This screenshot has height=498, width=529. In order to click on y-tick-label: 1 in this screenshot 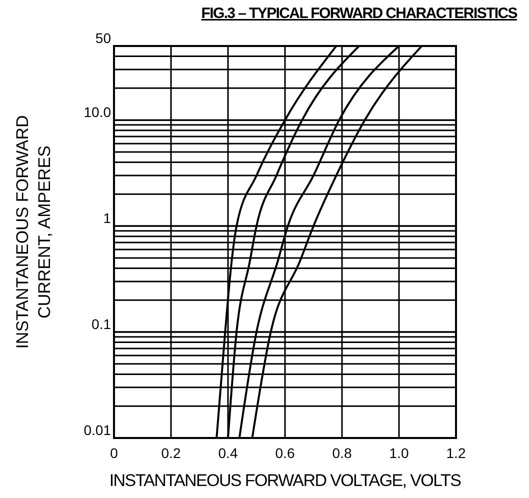, I will do `click(107, 218)`.